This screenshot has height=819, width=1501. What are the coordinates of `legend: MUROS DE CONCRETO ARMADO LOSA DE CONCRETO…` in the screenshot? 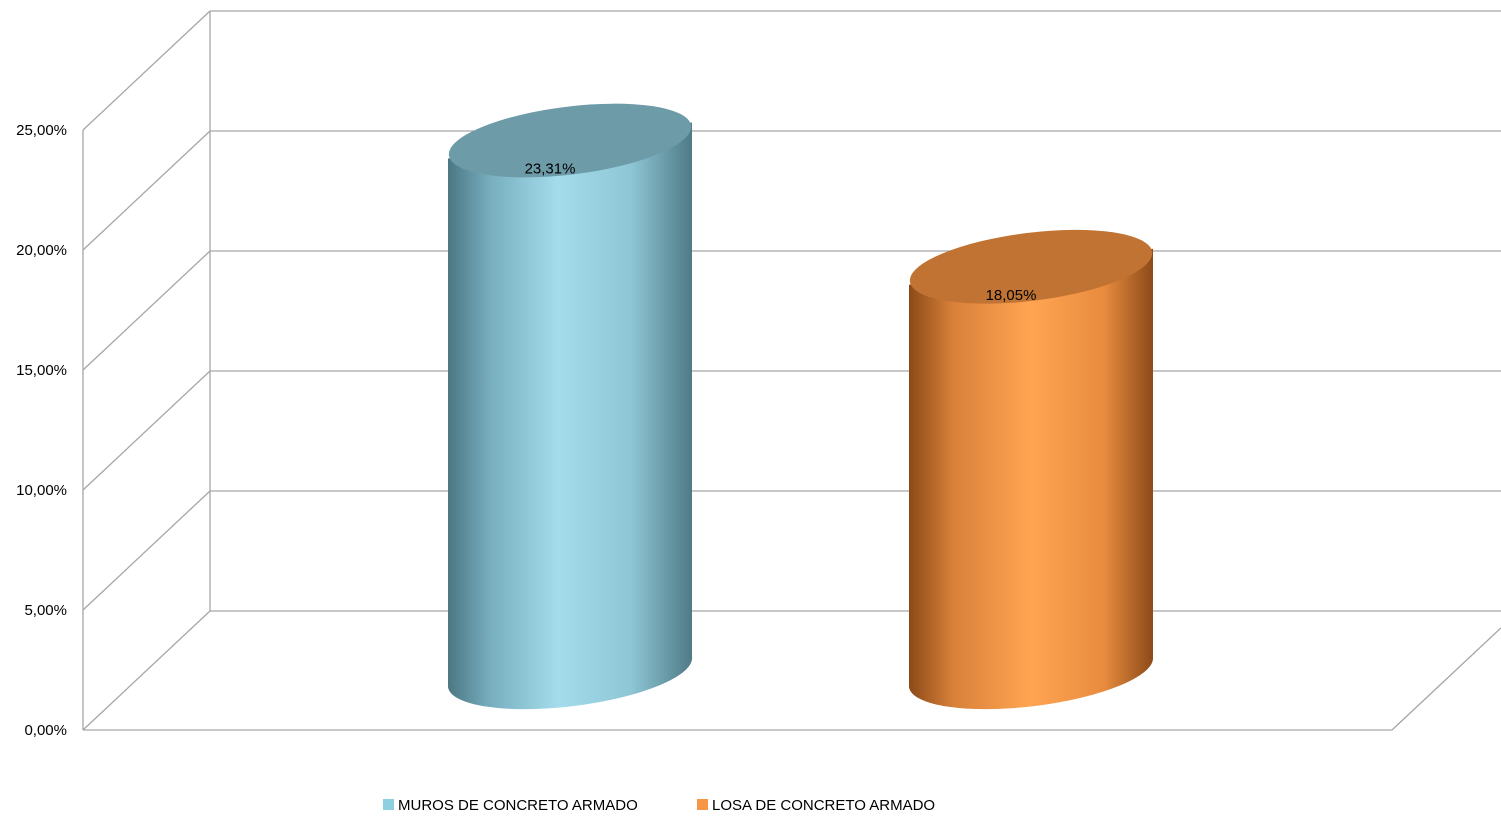 It's located at (659, 805).